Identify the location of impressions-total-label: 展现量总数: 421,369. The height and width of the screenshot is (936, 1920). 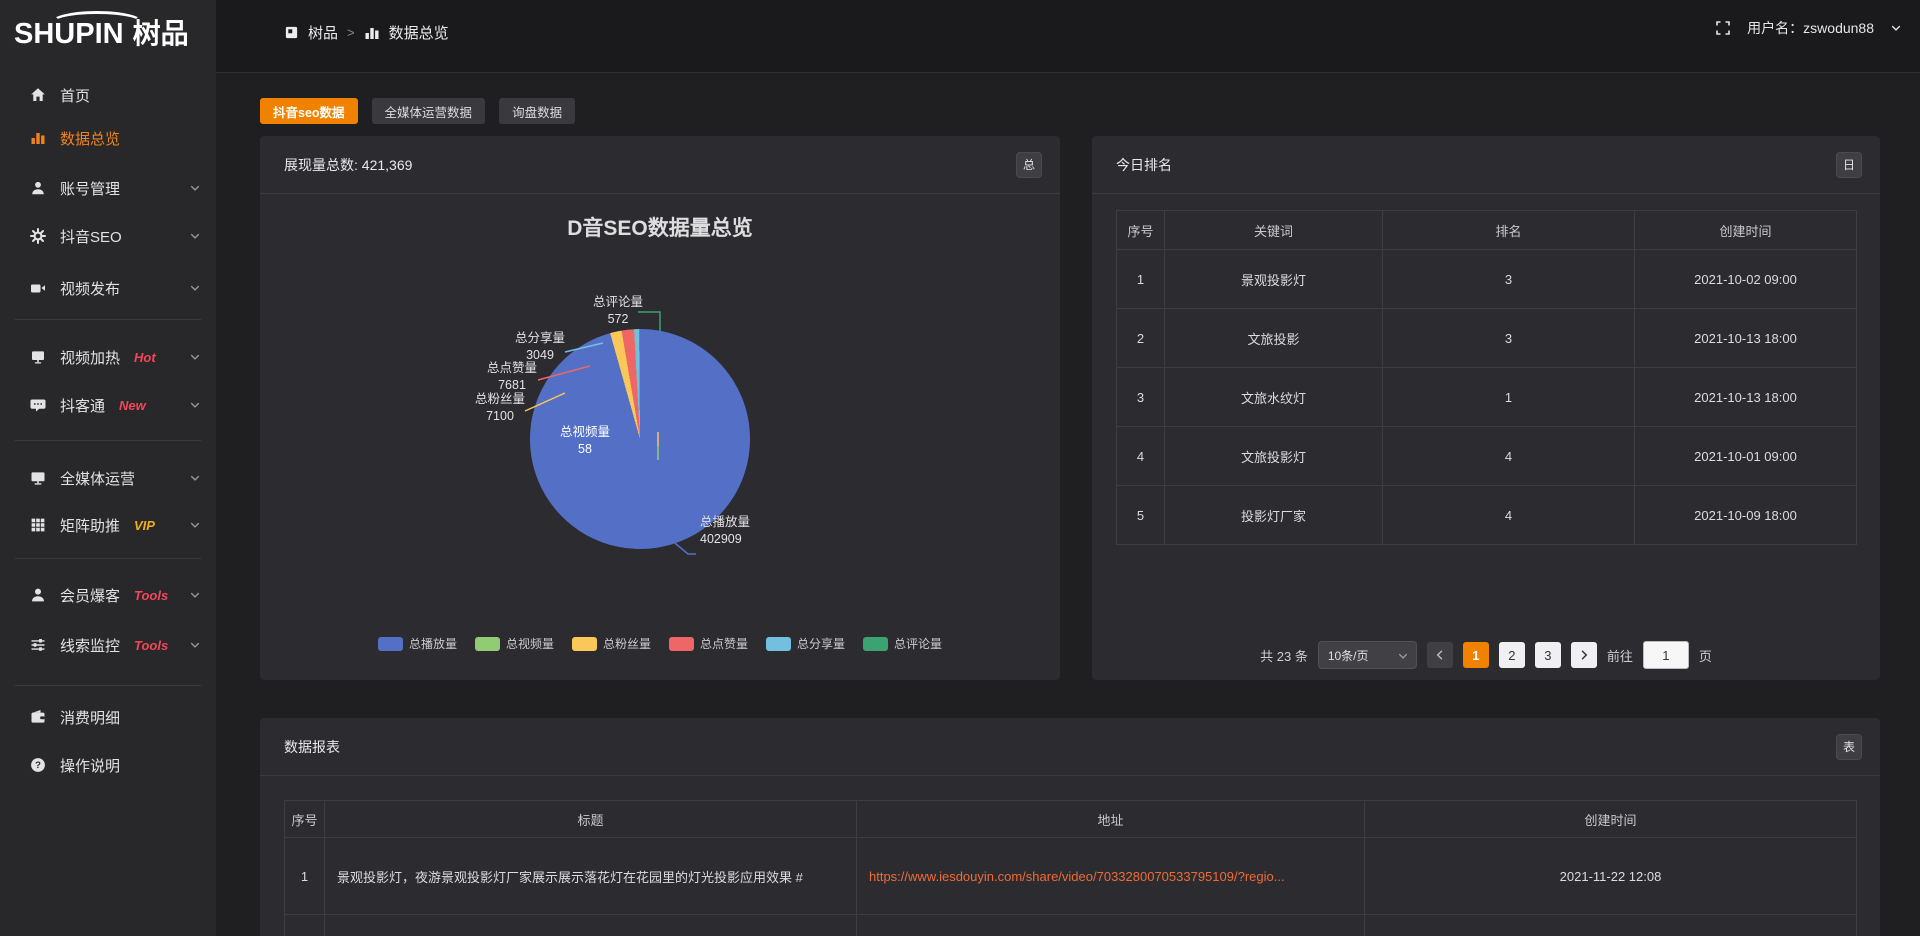
(348, 164).